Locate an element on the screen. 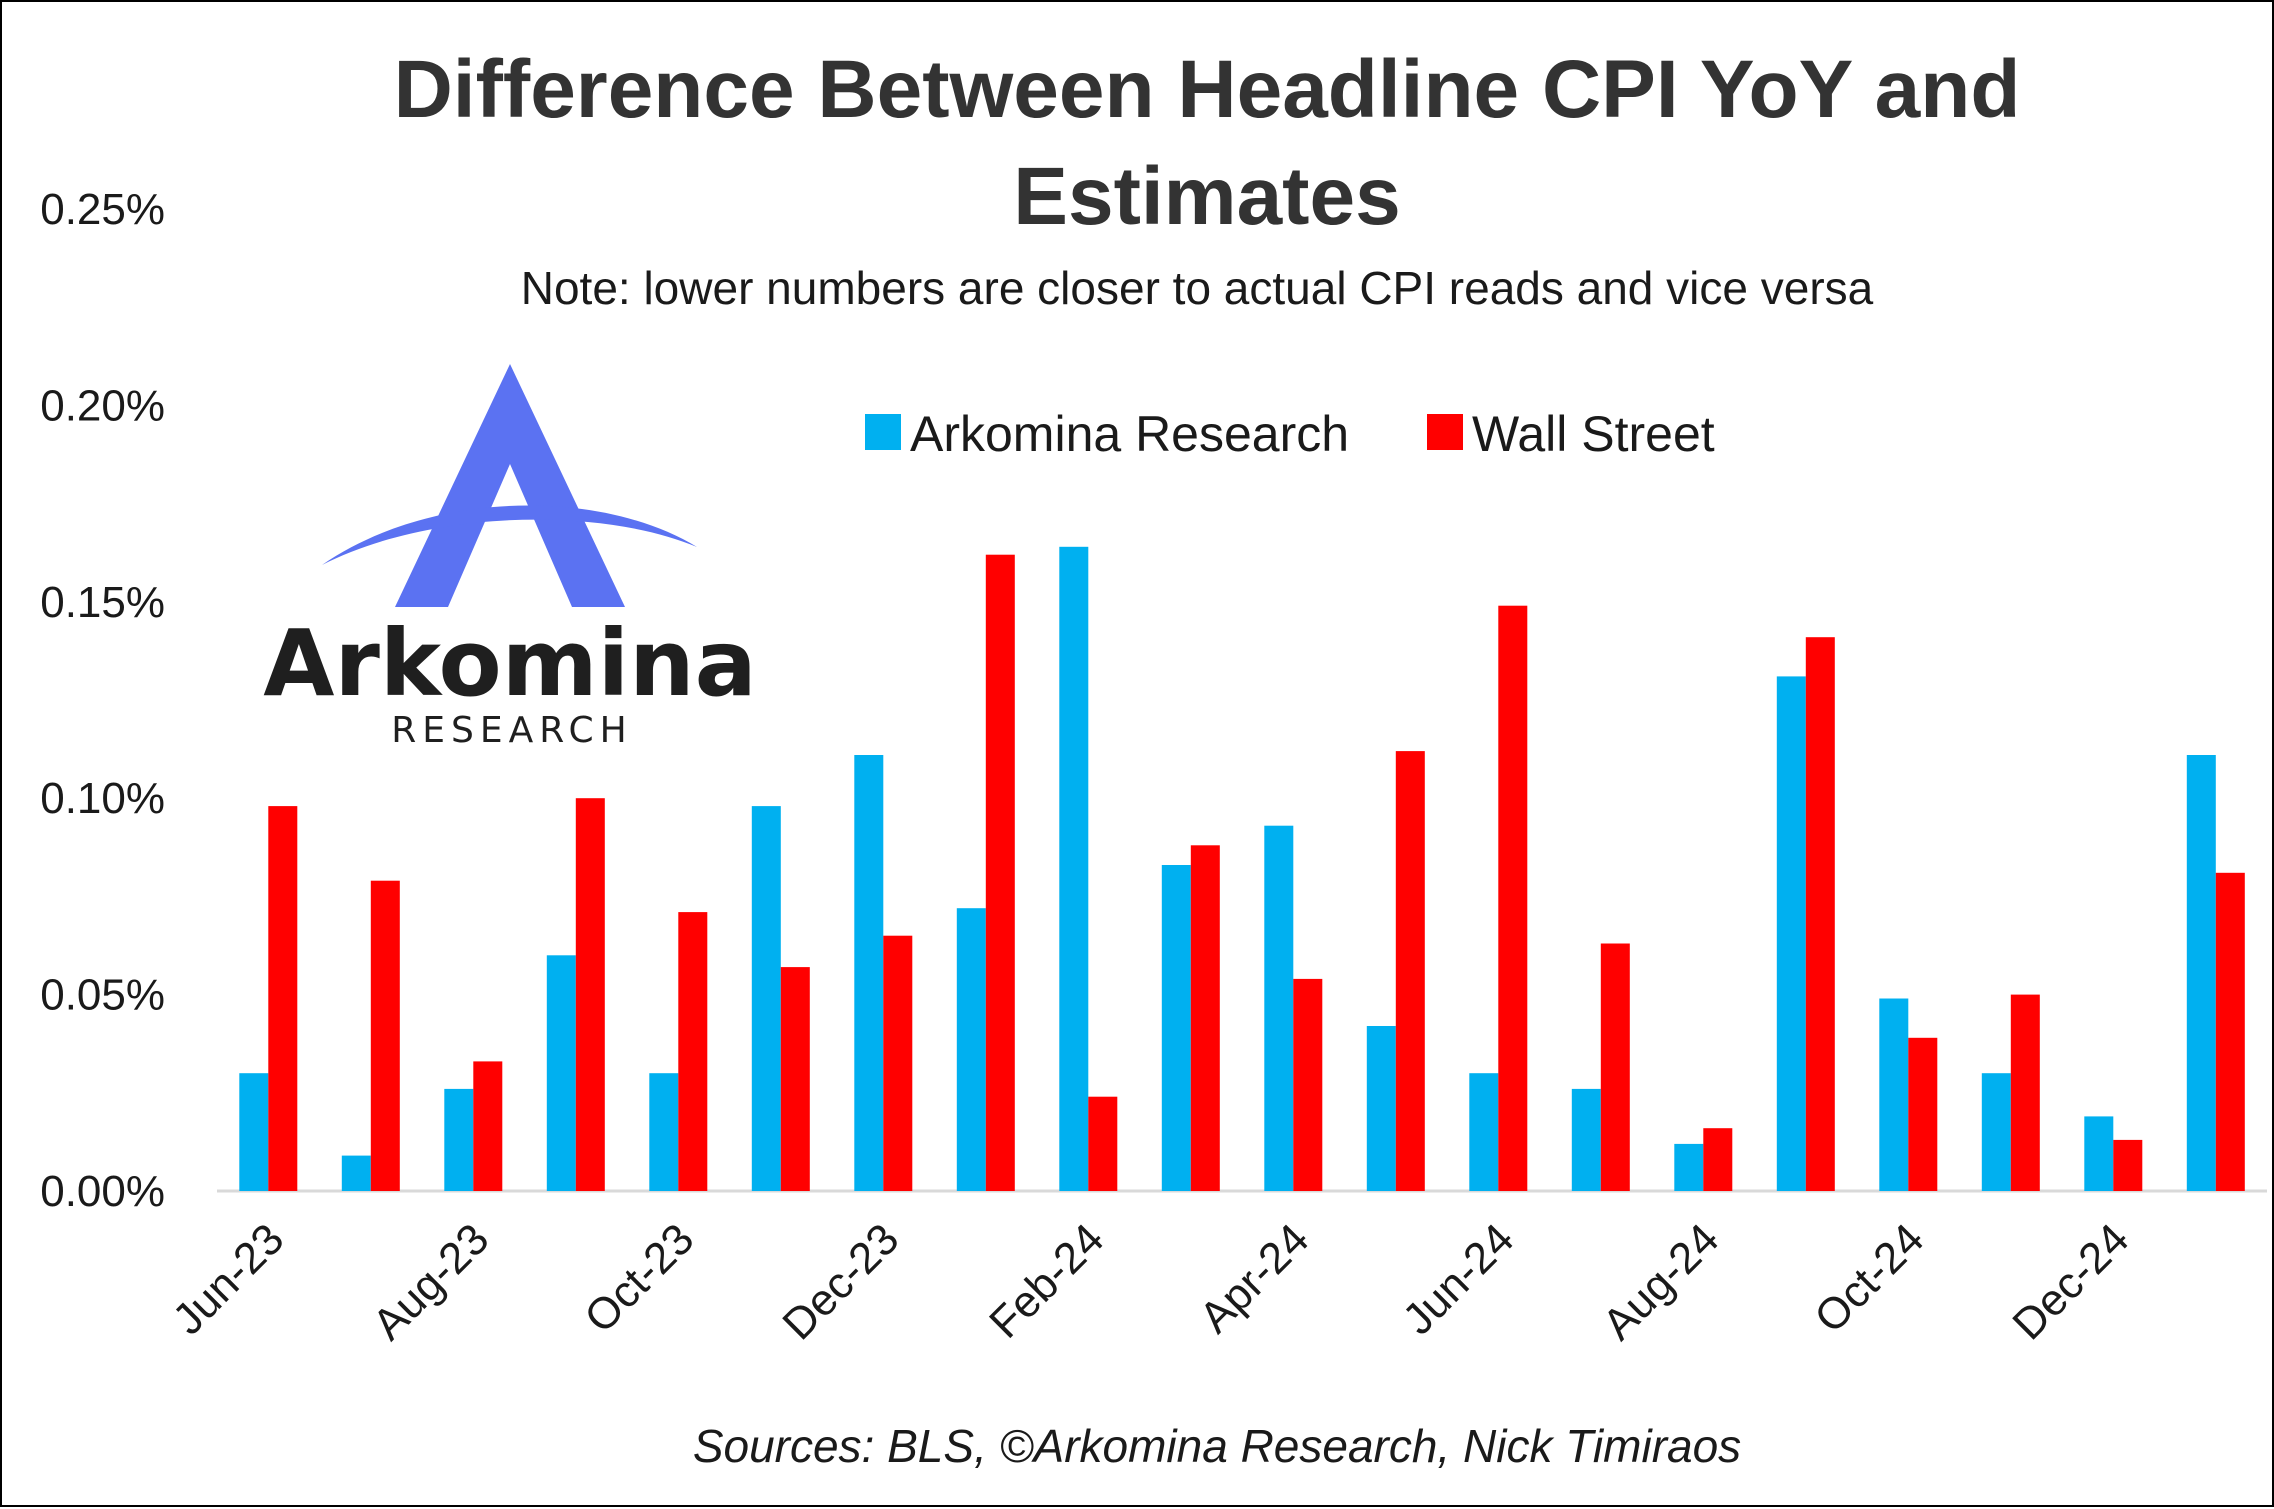 Image resolution: width=2274 pixels, height=1509 pixels. legend-label-arkomina: Arkomina Research is located at coordinates (1129, 434).